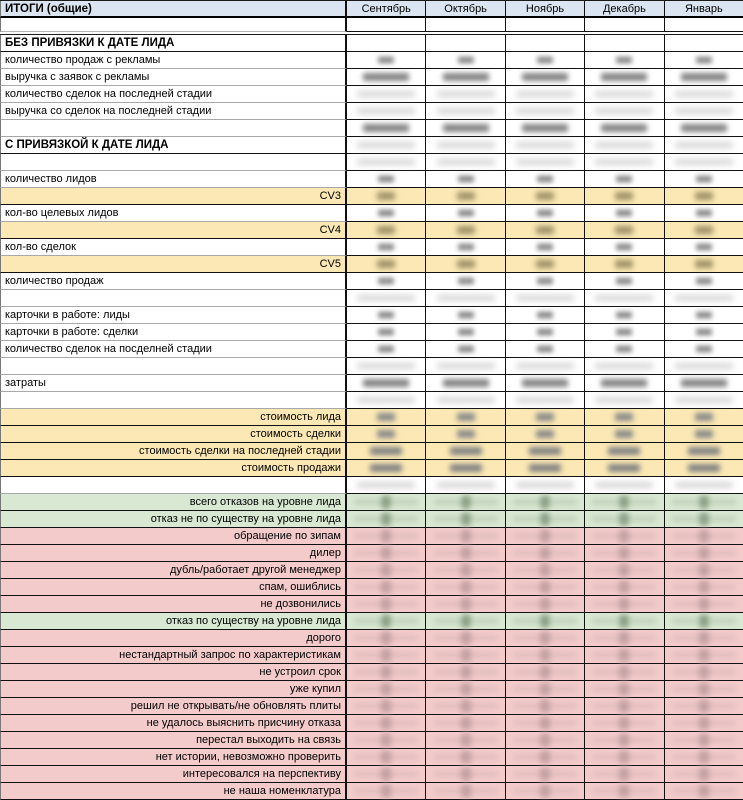  What do you see at coordinates (173, 672) in the screenshot?
I see `row-label: не устроил срок` at bounding box center [173, 672].